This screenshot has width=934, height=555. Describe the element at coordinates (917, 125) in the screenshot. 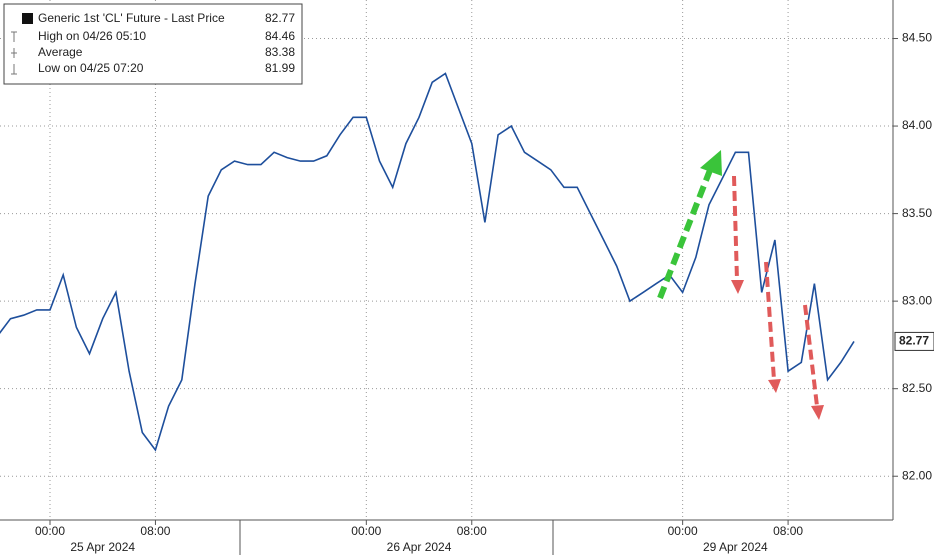

I see `y-tick-label: 84.00` at that location.